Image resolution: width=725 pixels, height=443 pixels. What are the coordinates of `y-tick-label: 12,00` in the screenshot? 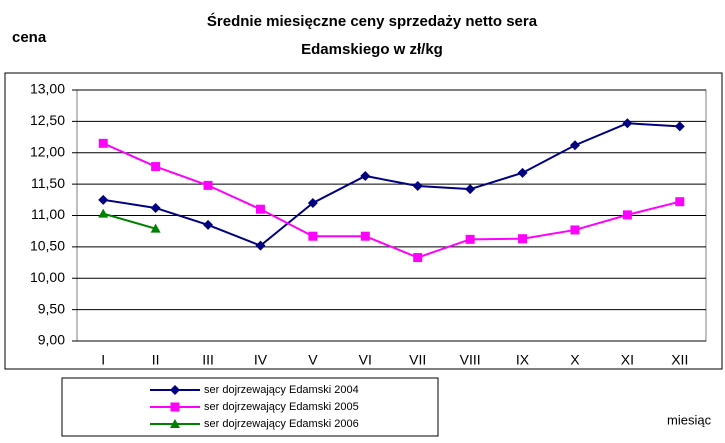 It's located at (47, 151).